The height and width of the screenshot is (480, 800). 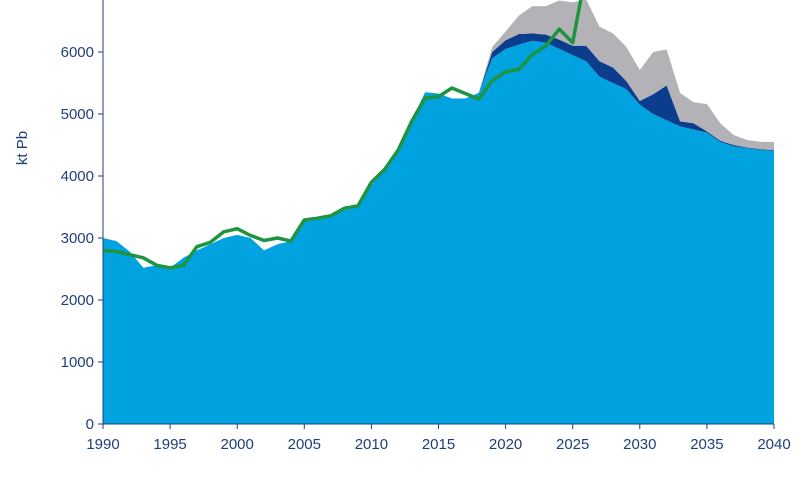 What do you see at coordinates (304, 444) in the screenshot?
I see `x-tick-label-2005: 2005` at bounding box center [304, 444].